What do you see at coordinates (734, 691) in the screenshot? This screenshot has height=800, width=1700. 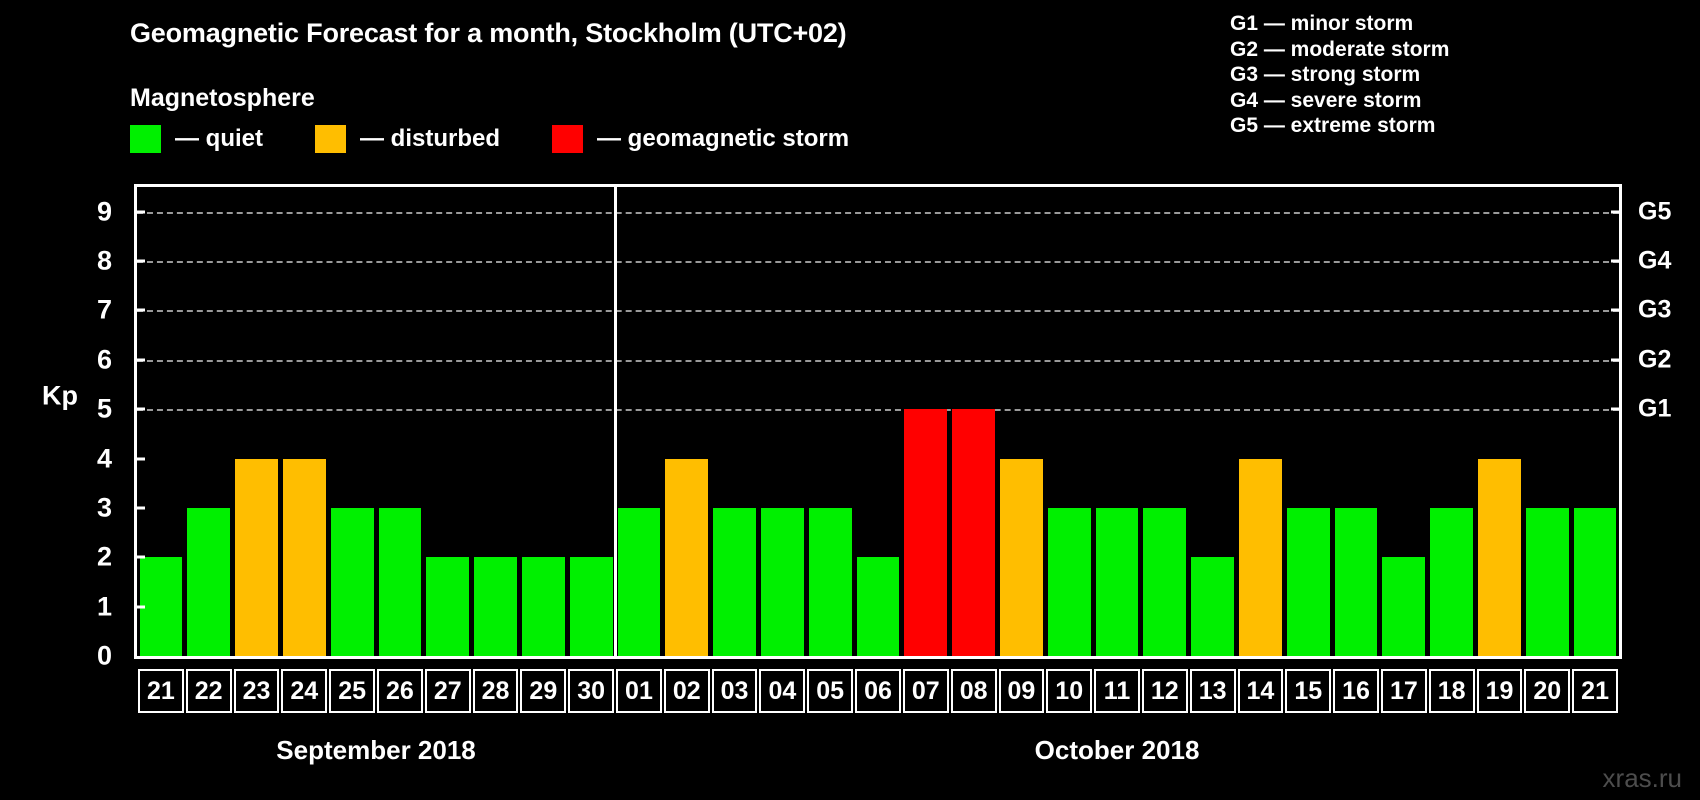 I see `date-label-12: 03` at bounding box center [734, 691].